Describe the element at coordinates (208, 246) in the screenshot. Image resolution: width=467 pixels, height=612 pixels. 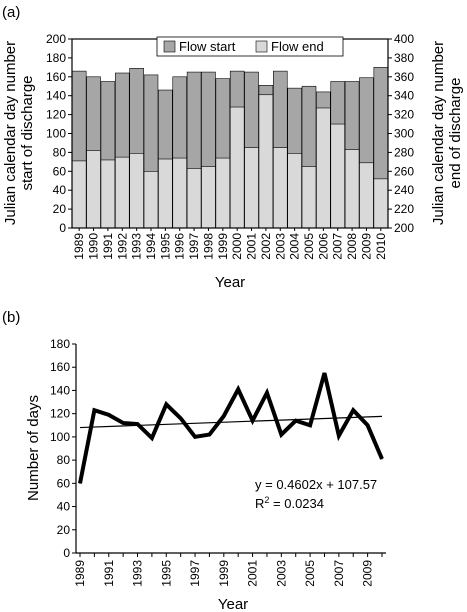
I see `x-tick-label: 1998` at that location.